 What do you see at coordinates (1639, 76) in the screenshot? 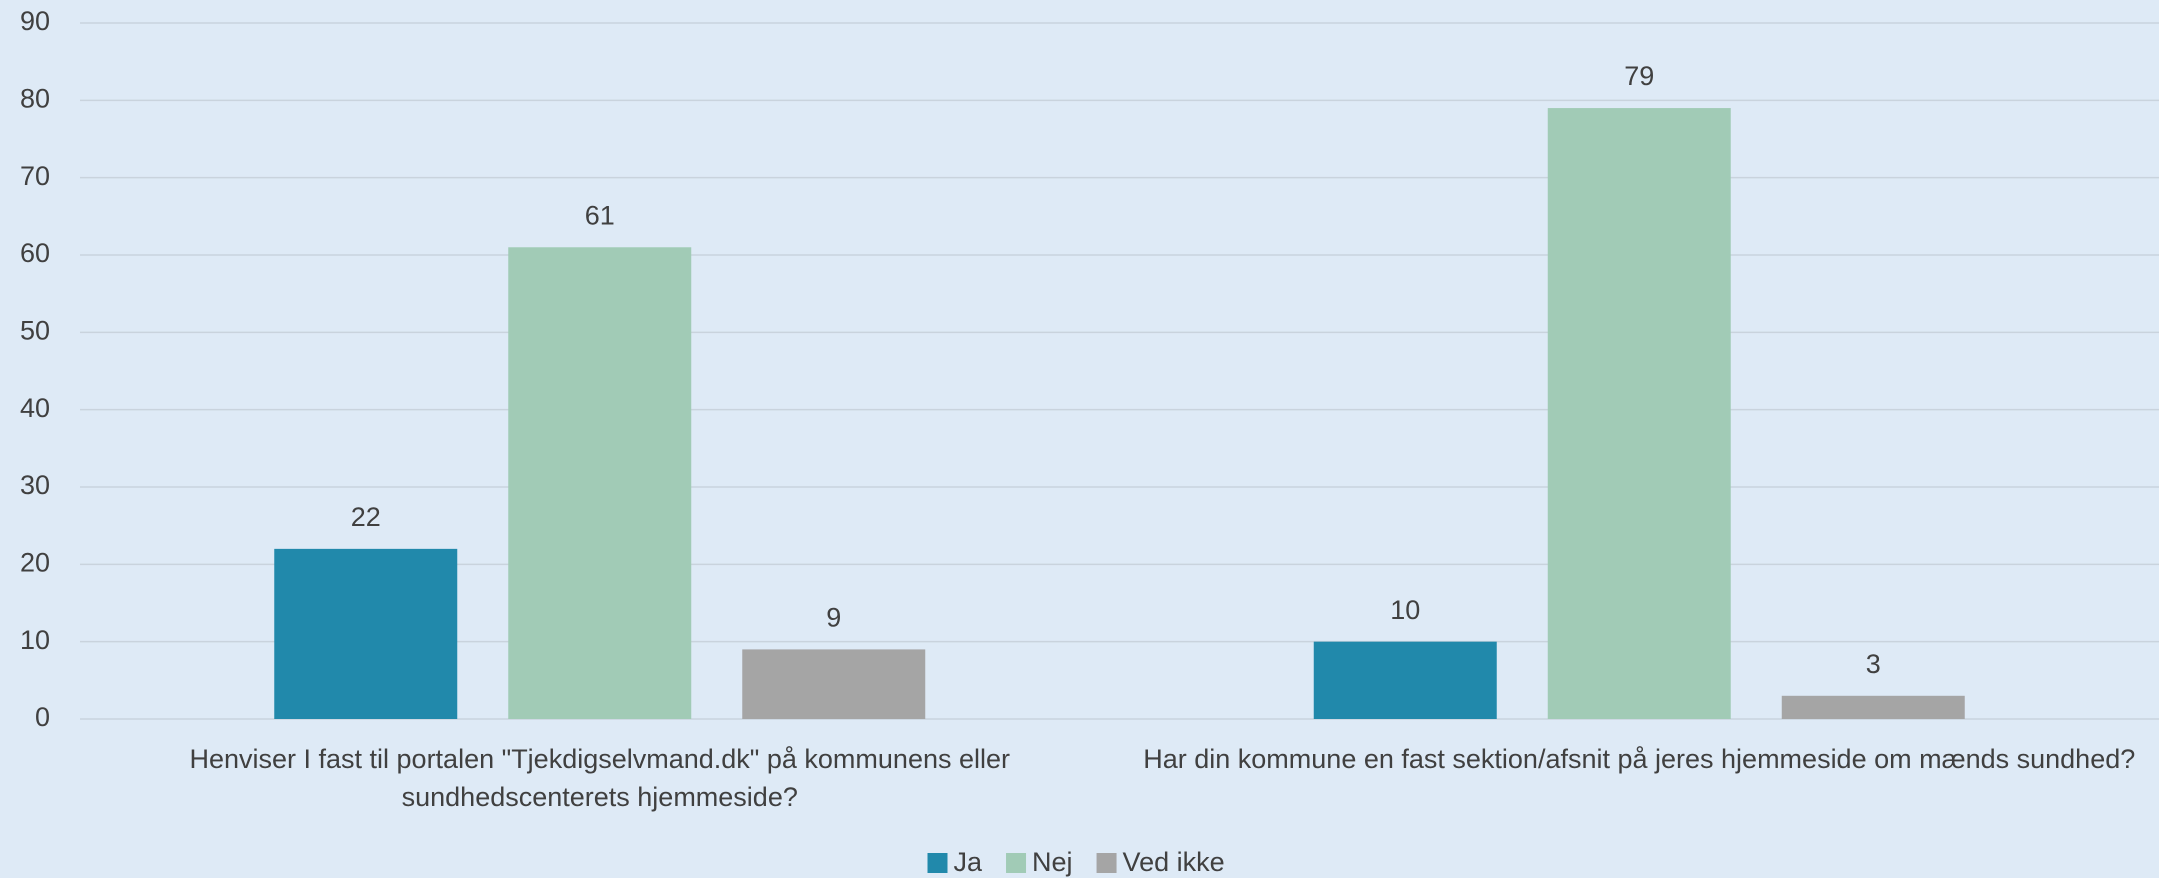
I see `data-label: 79` at bounding box center [1639, 76].